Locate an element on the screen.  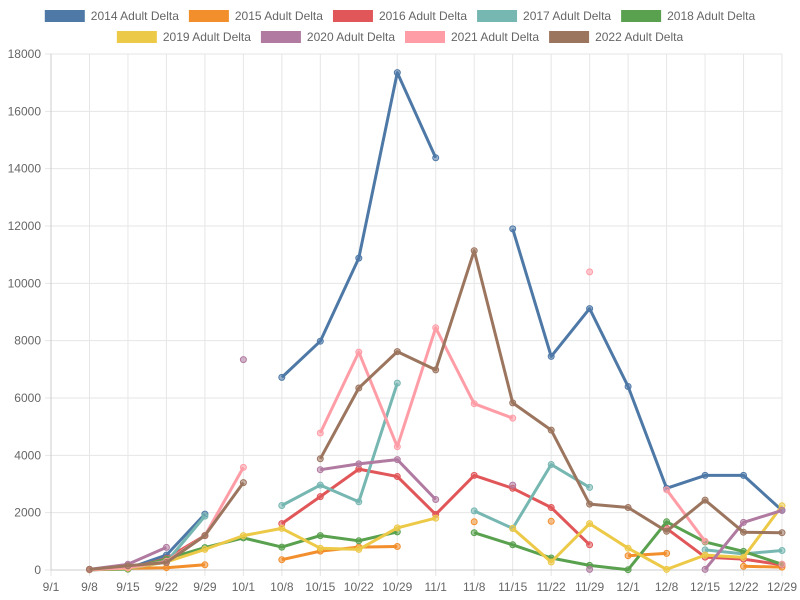
legend-item: 2016 Adult Delta is located at coordinates (399, 16).